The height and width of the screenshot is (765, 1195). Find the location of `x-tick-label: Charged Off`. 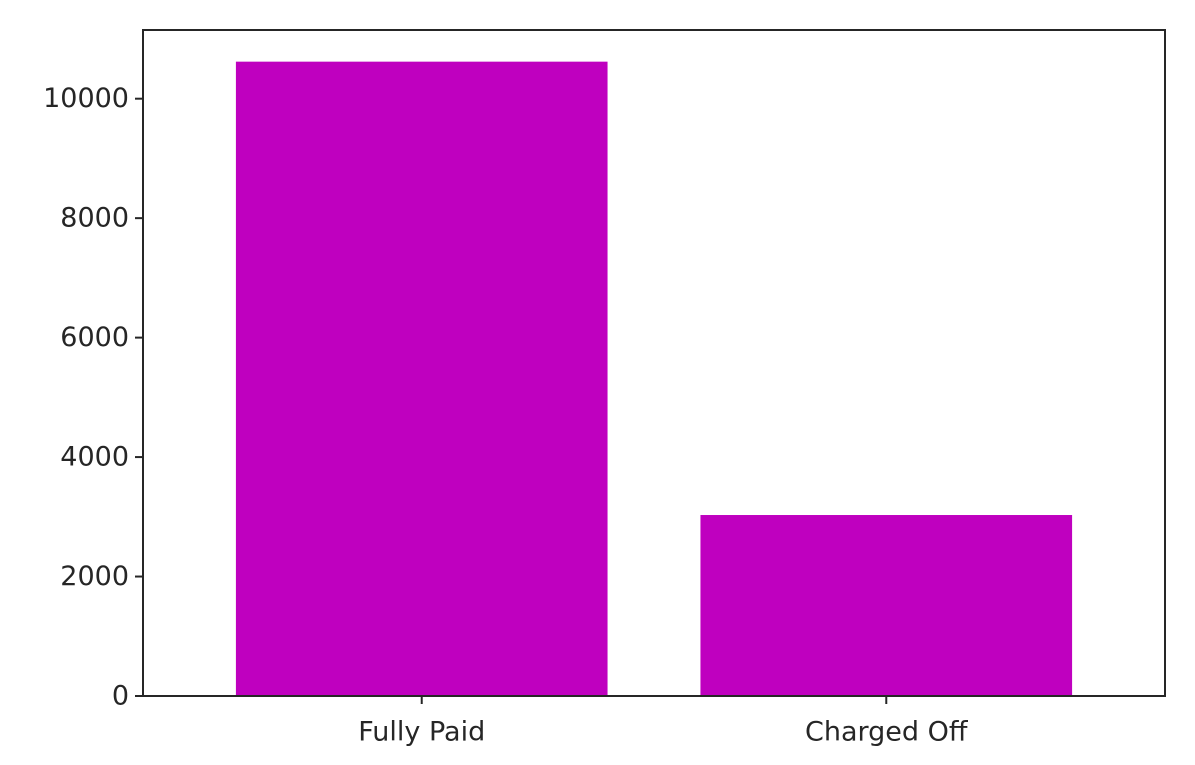

x-tick-label: Charged Off is located at coordinates (887, 732).